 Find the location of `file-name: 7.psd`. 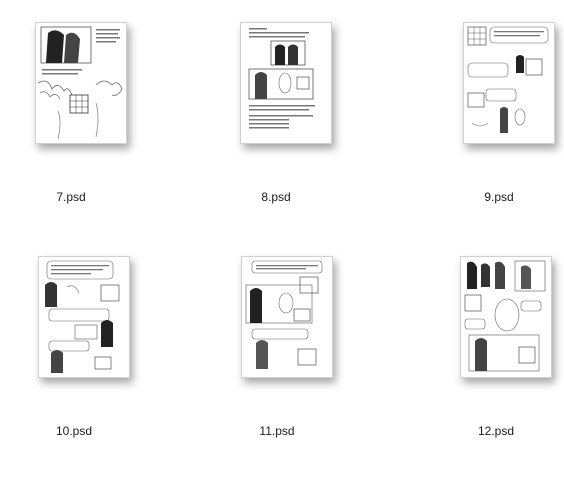

file-name: 7.psd is located at coordinates (71, 197).